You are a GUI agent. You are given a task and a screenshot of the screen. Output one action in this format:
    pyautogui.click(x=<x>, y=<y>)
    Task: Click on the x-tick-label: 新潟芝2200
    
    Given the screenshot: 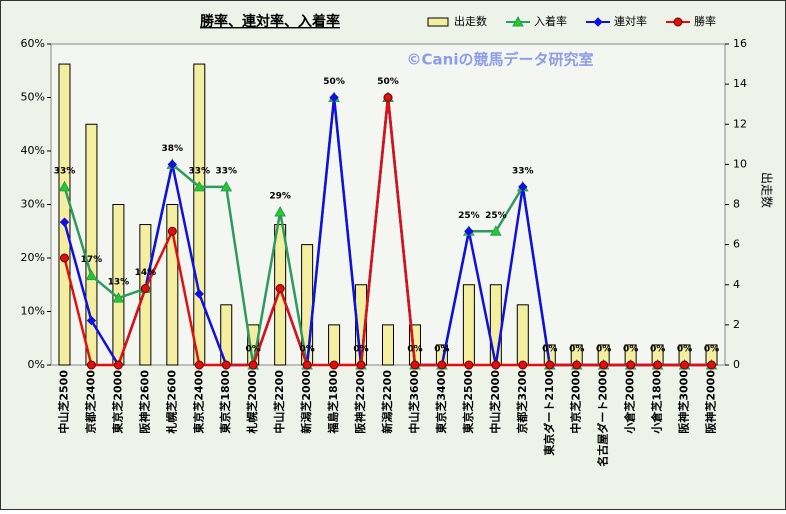 What is the action you would take?
    pyautogui.click(x=387, y=402)
    